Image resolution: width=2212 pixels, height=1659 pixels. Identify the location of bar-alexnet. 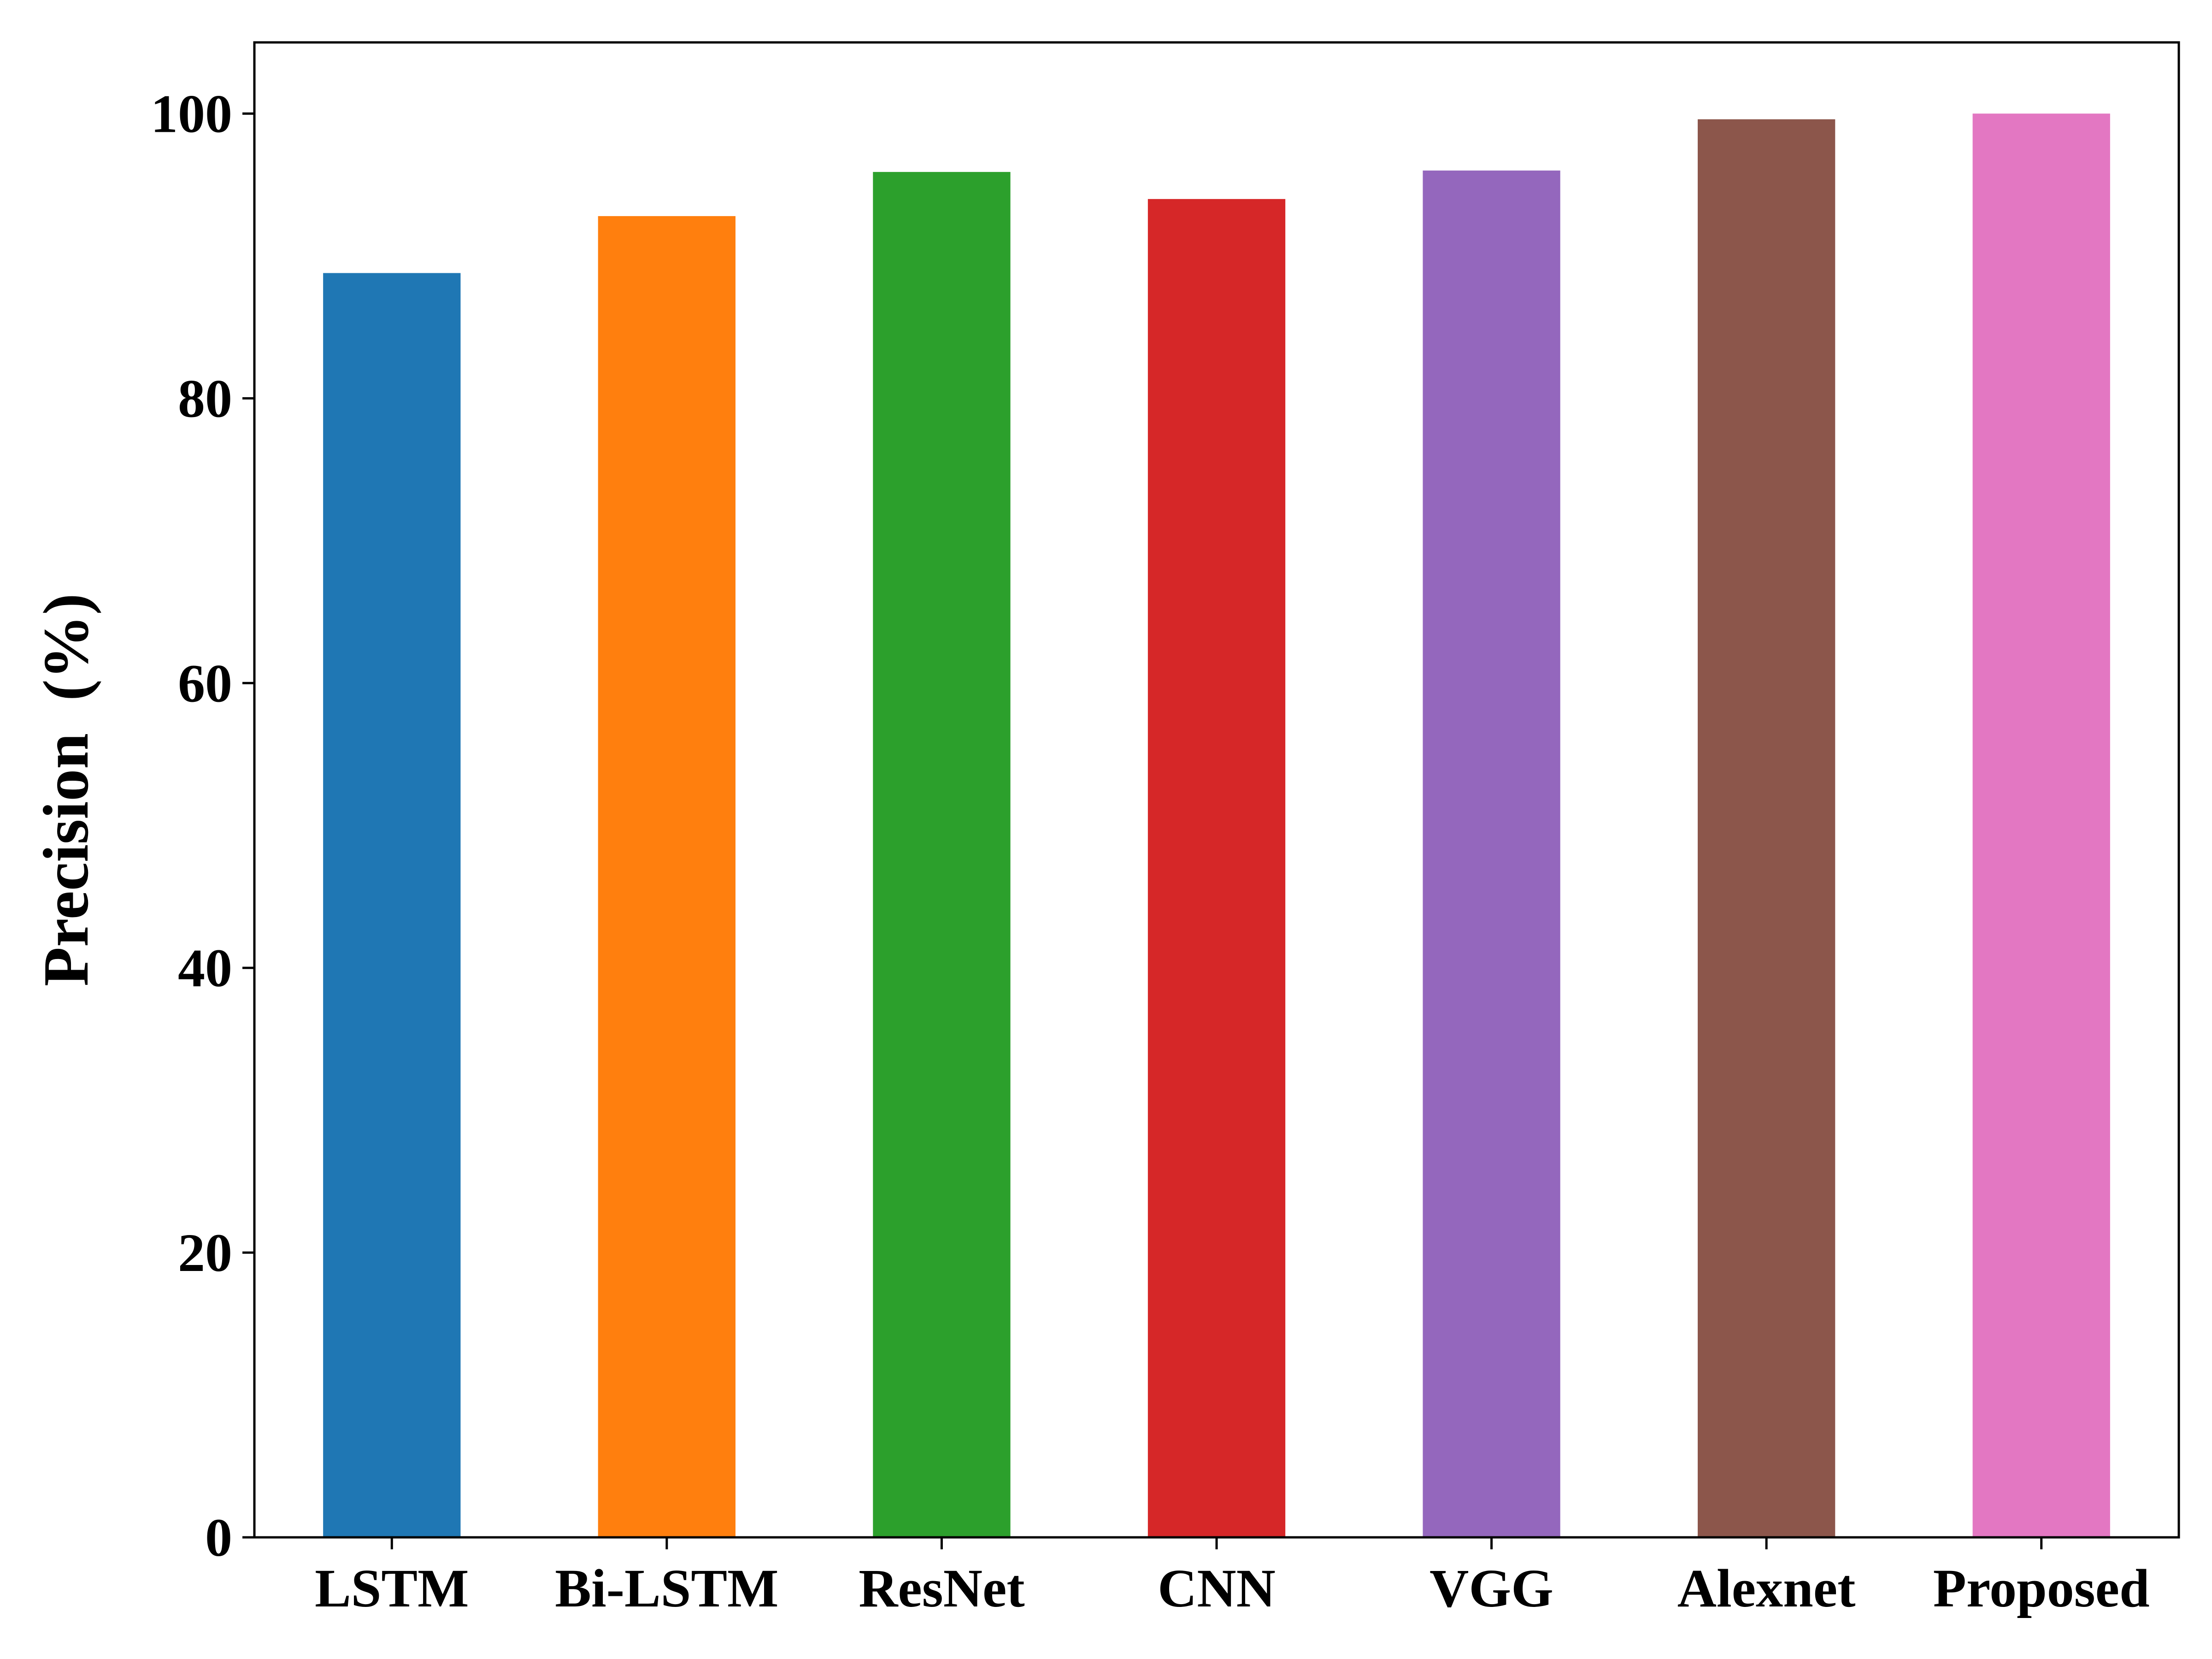
(1766, 828).